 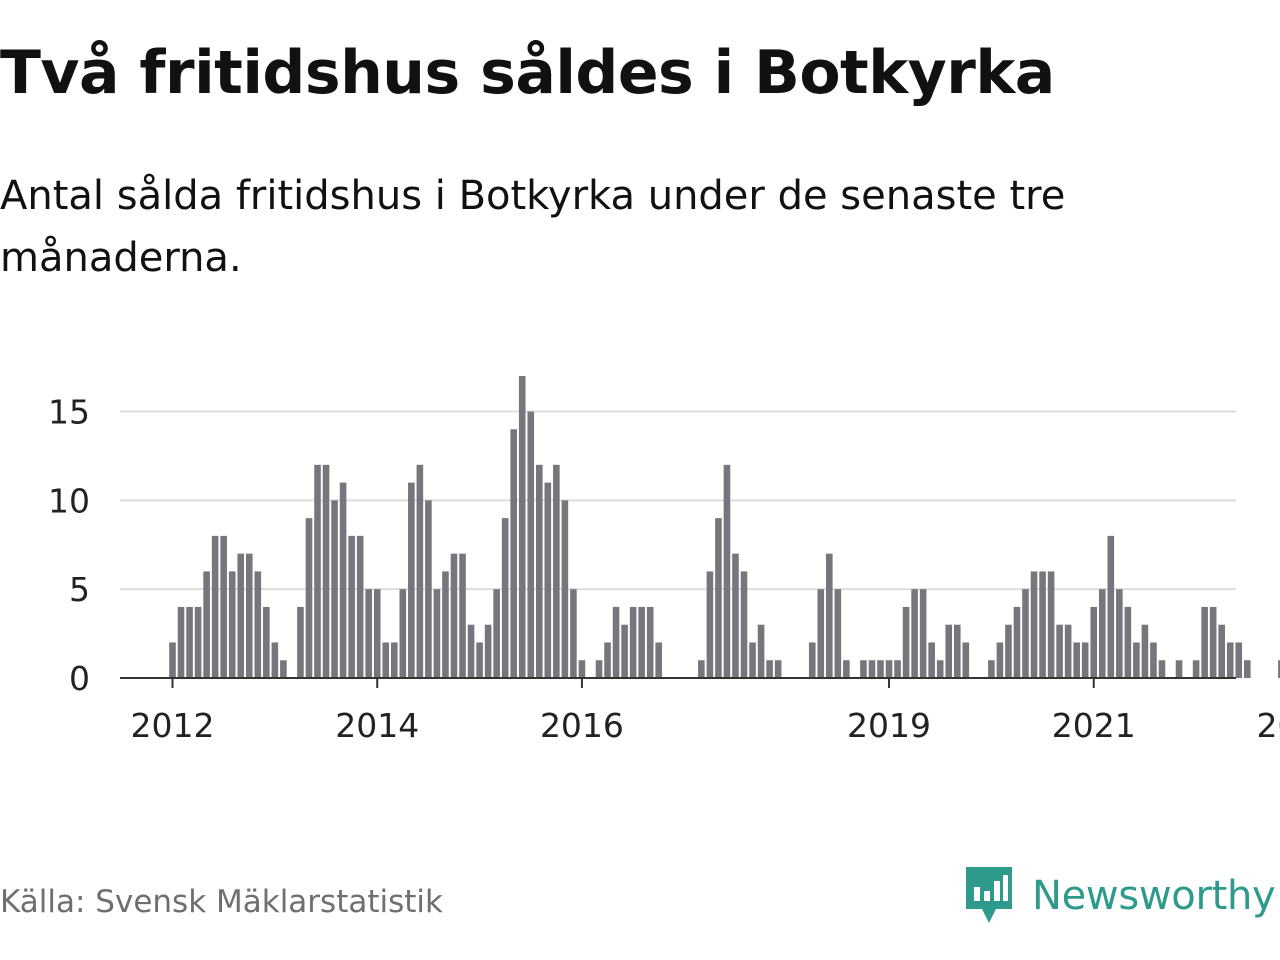 What do you see at coordinates (1268, 725) in the screenshot?
I see `x-tick-label: 2023` at bounding box center [1268, 725].